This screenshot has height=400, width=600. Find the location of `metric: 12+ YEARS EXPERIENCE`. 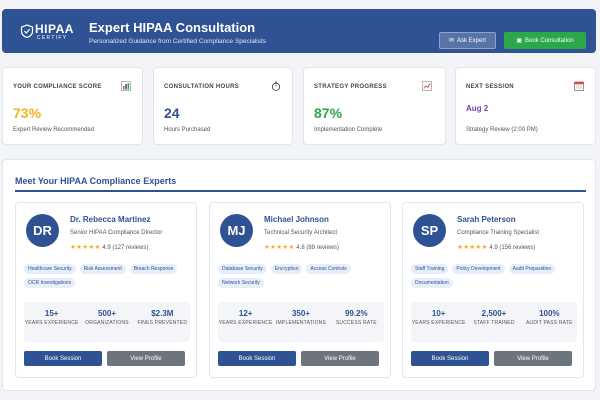

metric: 12+ YEARS EXPERIENCE is located at coordinates (245, 322).